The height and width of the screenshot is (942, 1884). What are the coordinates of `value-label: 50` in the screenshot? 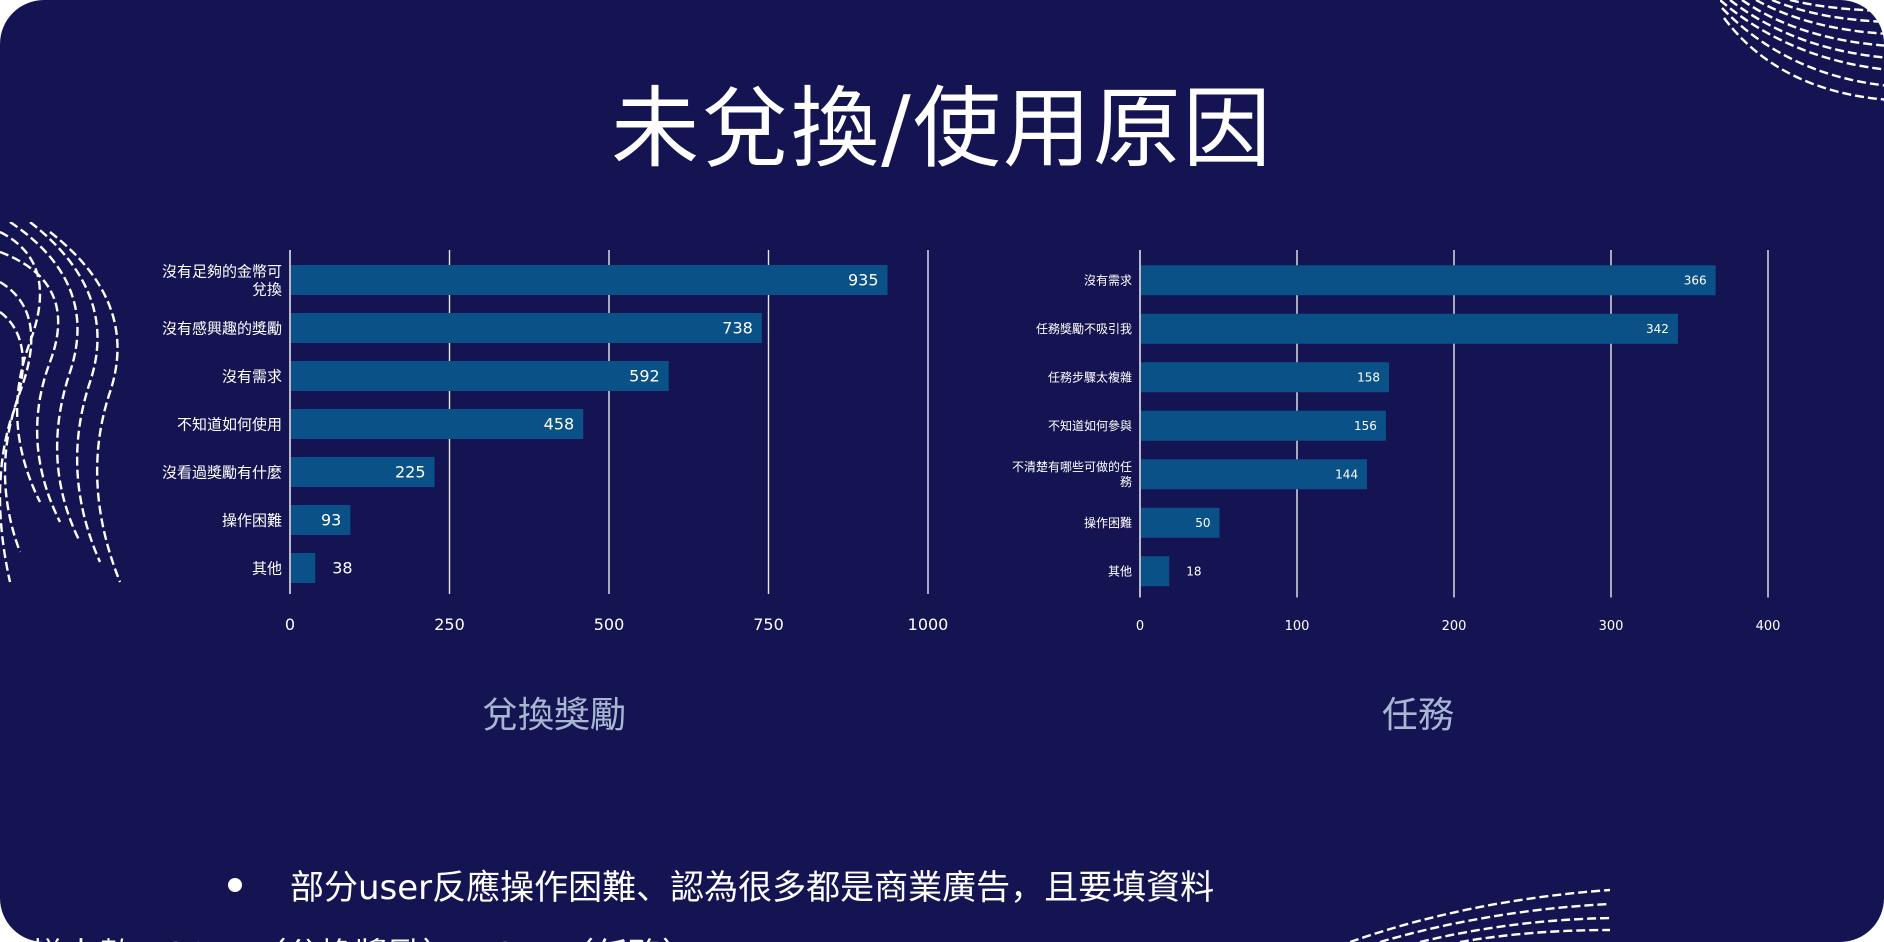 It's located at (1202, 523).